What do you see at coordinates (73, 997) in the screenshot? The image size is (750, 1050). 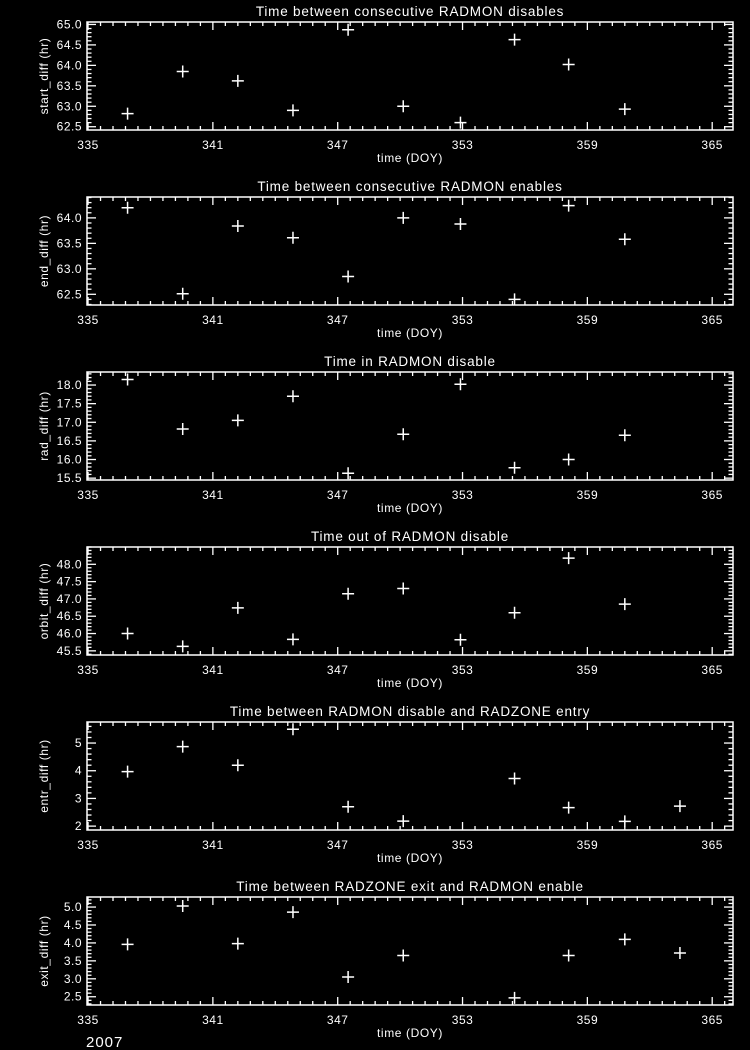 I see `y-tick-label: 2.5` at bounding box center [73, 997].